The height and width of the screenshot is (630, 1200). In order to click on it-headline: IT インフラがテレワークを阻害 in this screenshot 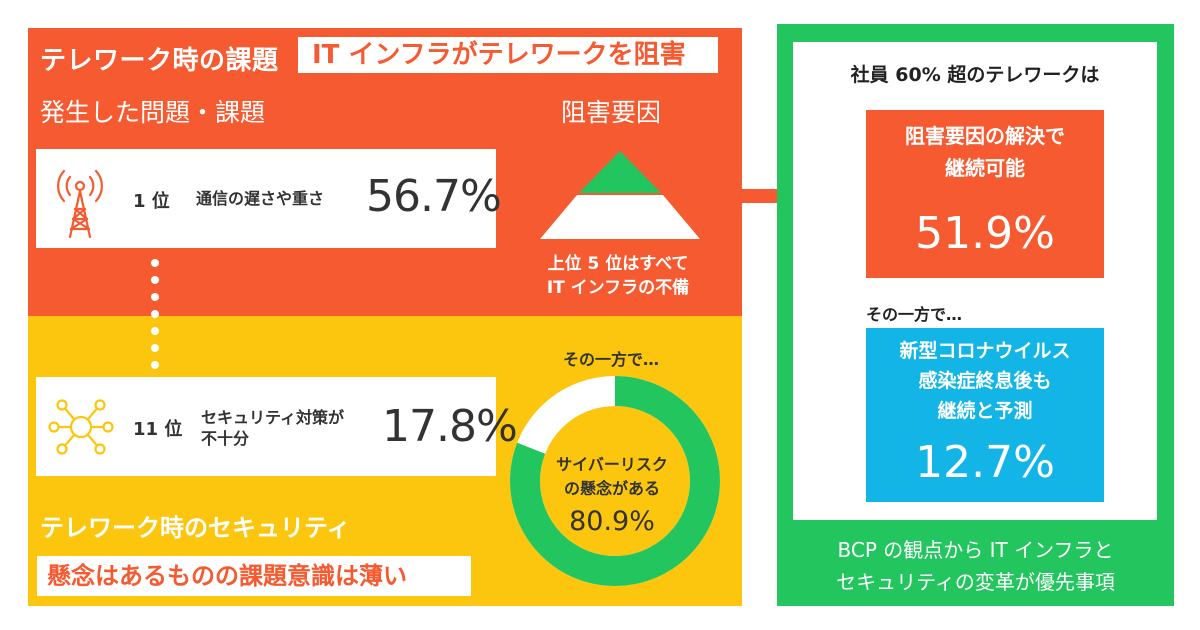, I will do `click(508, 55)`.